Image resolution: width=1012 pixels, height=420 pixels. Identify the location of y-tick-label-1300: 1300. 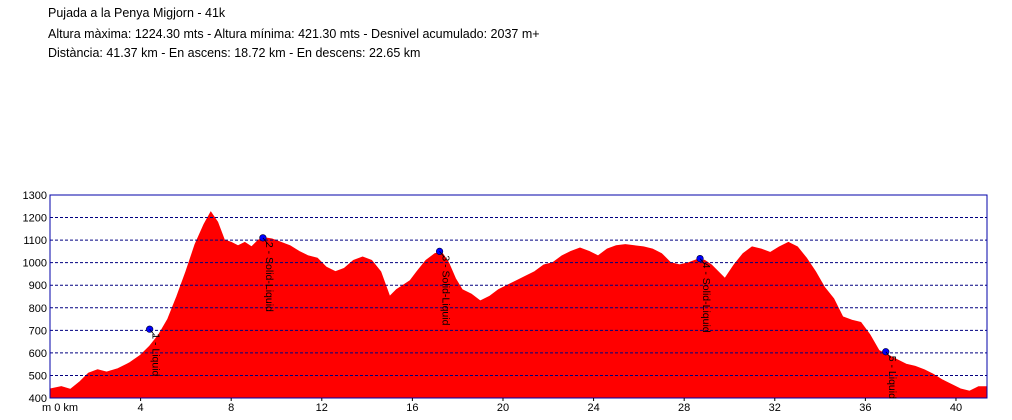
(35, 196).